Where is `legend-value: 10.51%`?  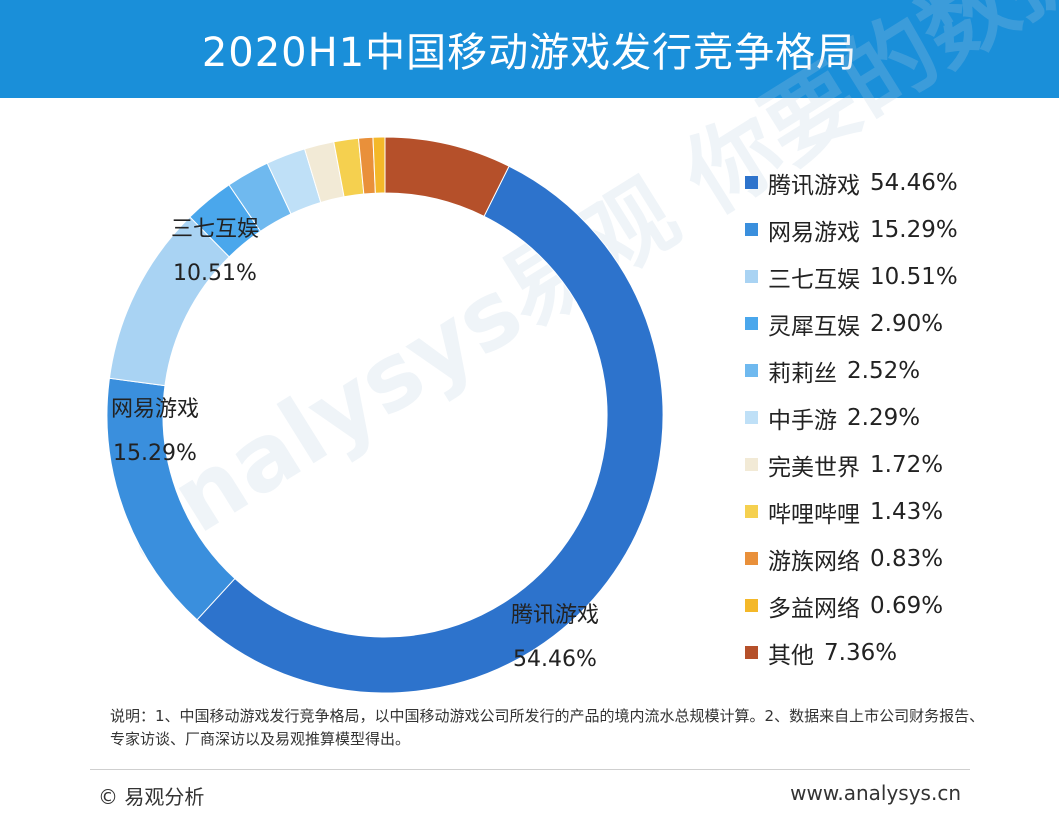 legend-value: 10.51% is located at coordinates (914, 276).